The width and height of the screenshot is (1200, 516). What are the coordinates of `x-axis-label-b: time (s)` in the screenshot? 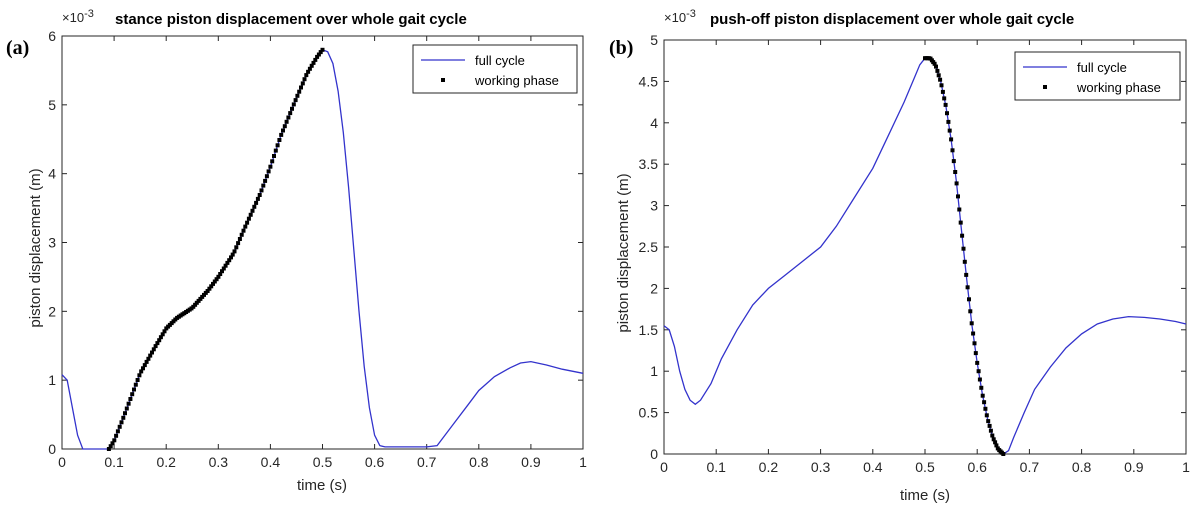 It's located at (925, 495).